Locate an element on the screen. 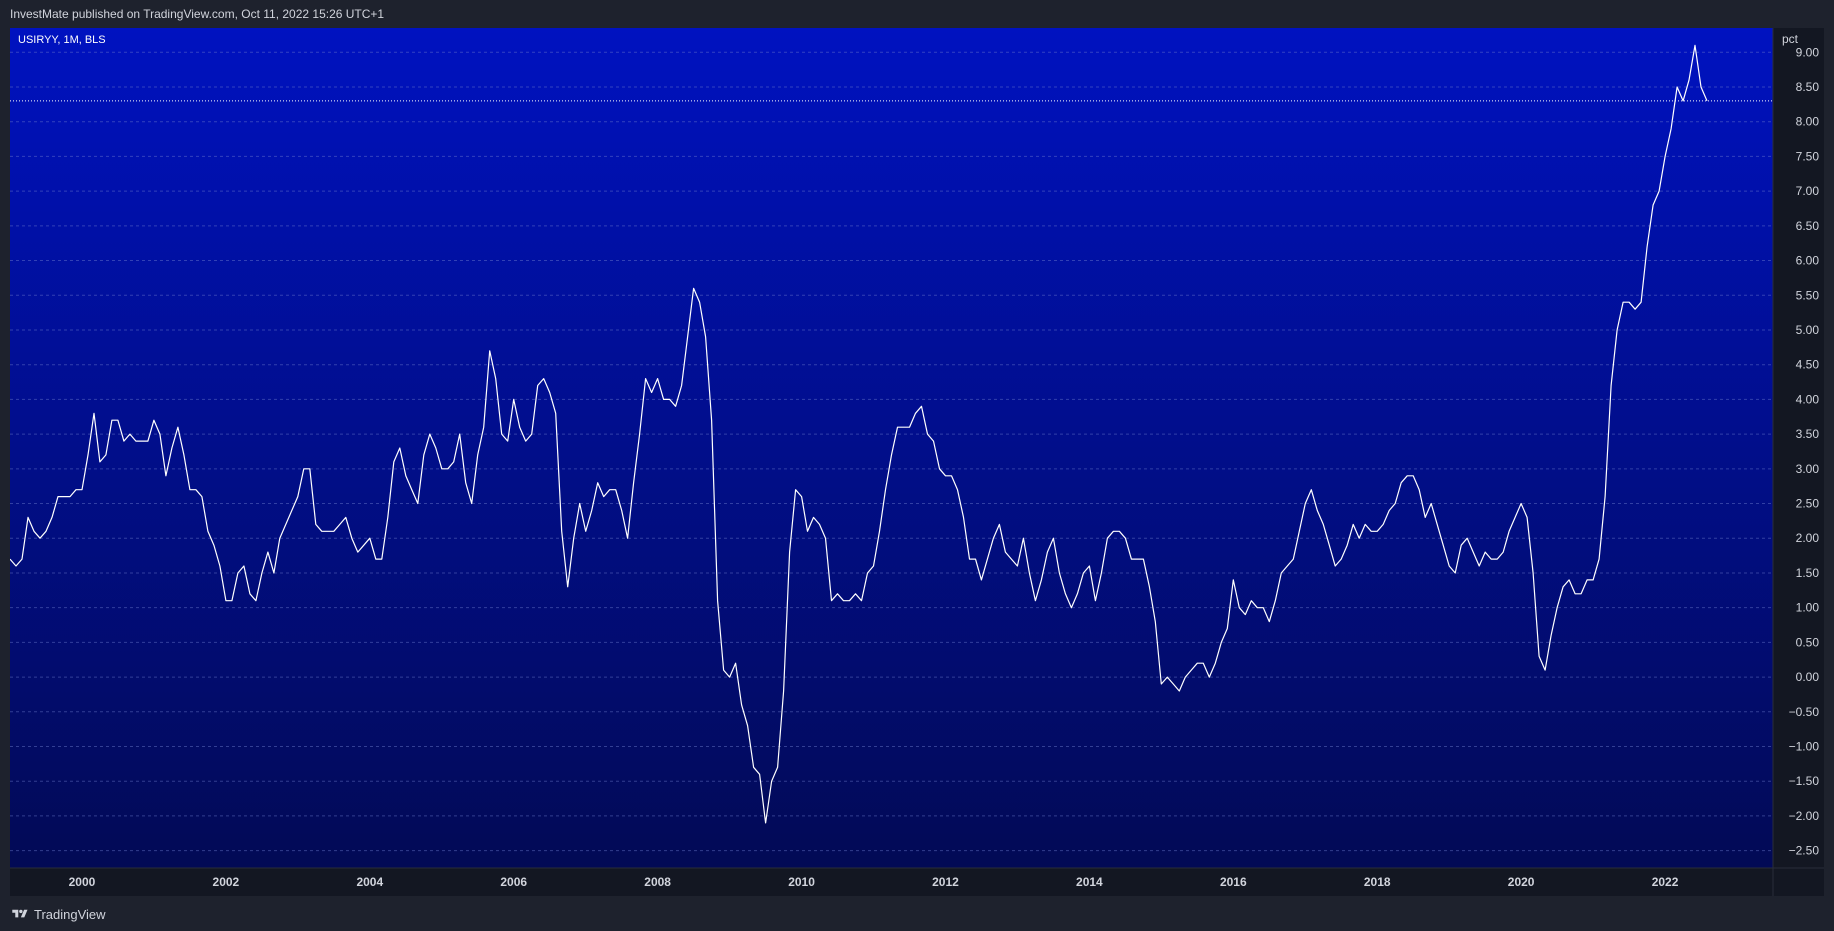 This screenshot has height=931, width=1834. unit-label: pct is located at coordinates (1790, 39).